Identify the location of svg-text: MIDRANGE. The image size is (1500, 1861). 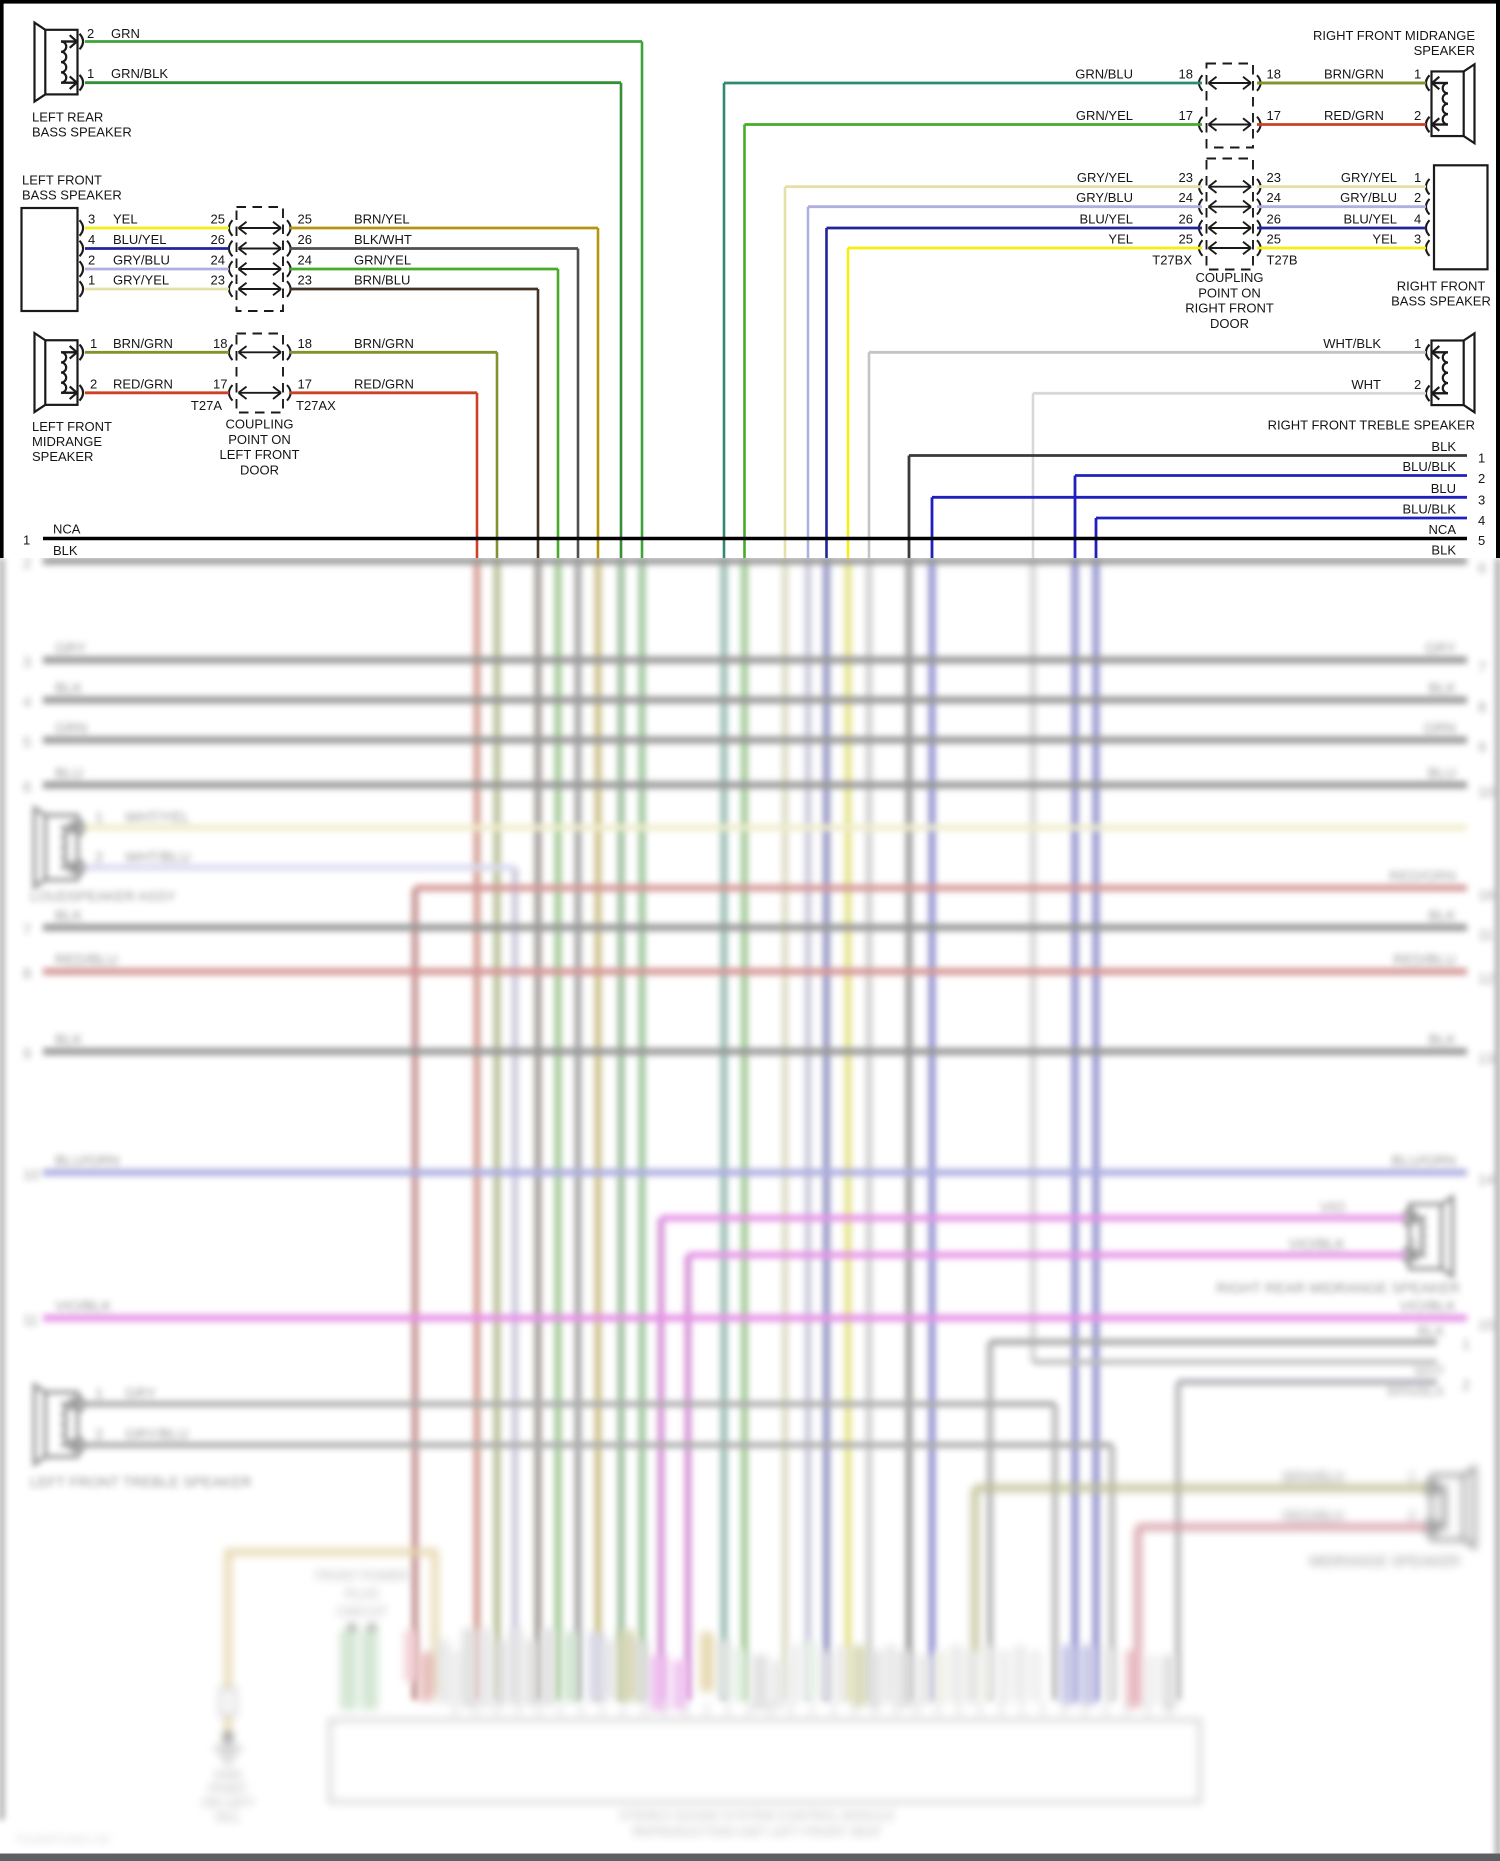
(67, 441).